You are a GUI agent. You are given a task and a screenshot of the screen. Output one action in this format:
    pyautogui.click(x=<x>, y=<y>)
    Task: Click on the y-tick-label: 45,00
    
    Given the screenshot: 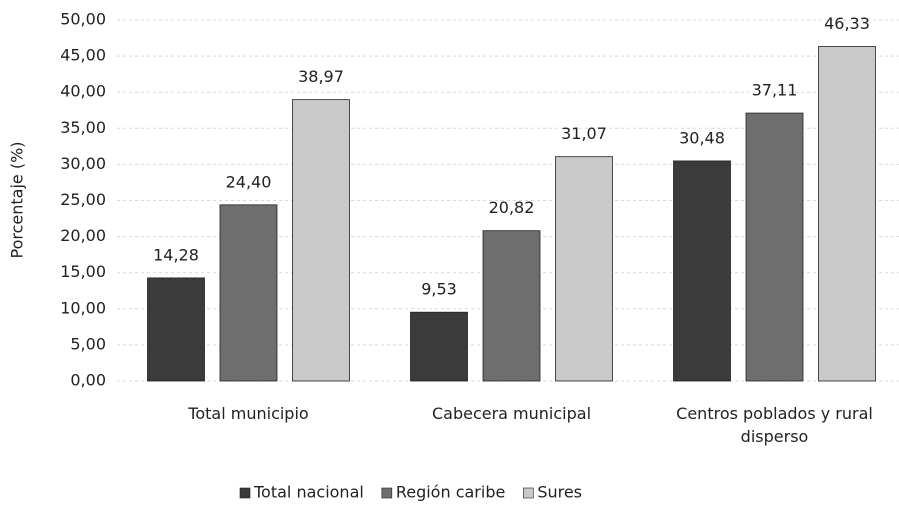 What is the action you would take?
    pyautogui.click(x=83, y=55)
    